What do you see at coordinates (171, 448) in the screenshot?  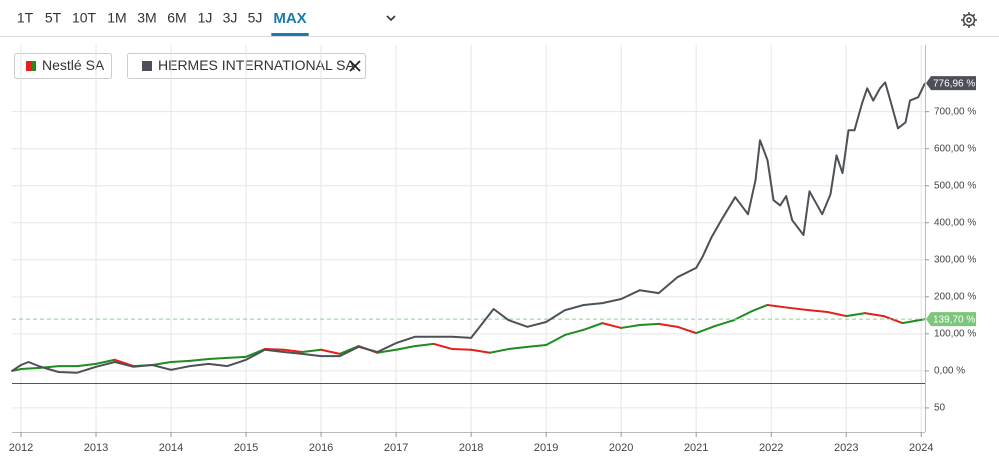 I see `x-tick-label: 2014` at bounding box center [171, 448].